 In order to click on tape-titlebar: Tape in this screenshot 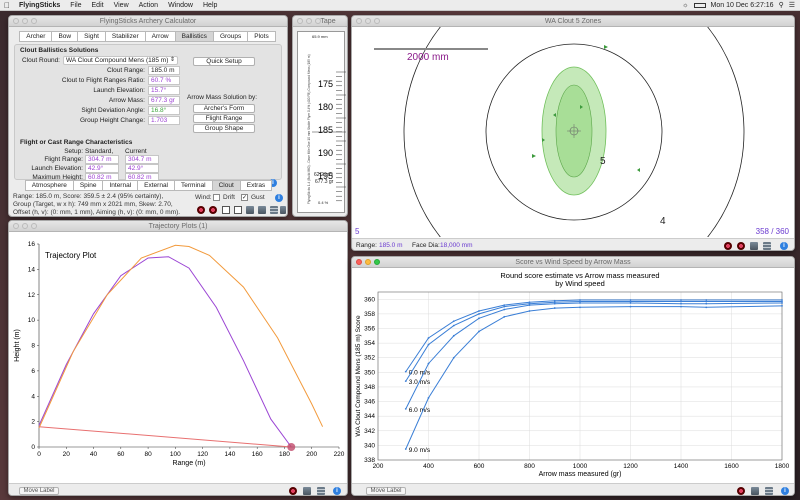, I will do `click(320, 21)`.